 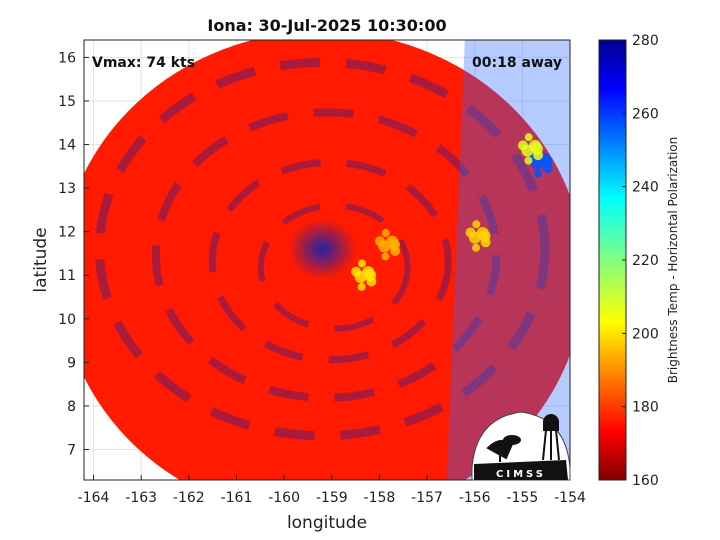 What do you see at coordinates (521, 474) in the screenshot?
I see `logo-text: CIMSS` at bounding box center [521, 474].